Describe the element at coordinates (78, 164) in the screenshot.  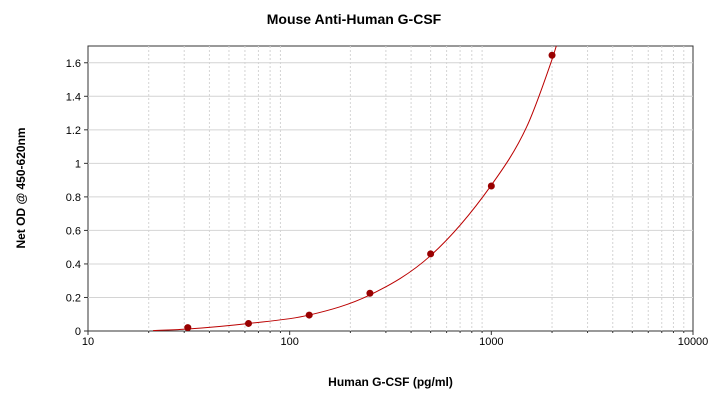
I see `y-tick-label: 1` at that location.